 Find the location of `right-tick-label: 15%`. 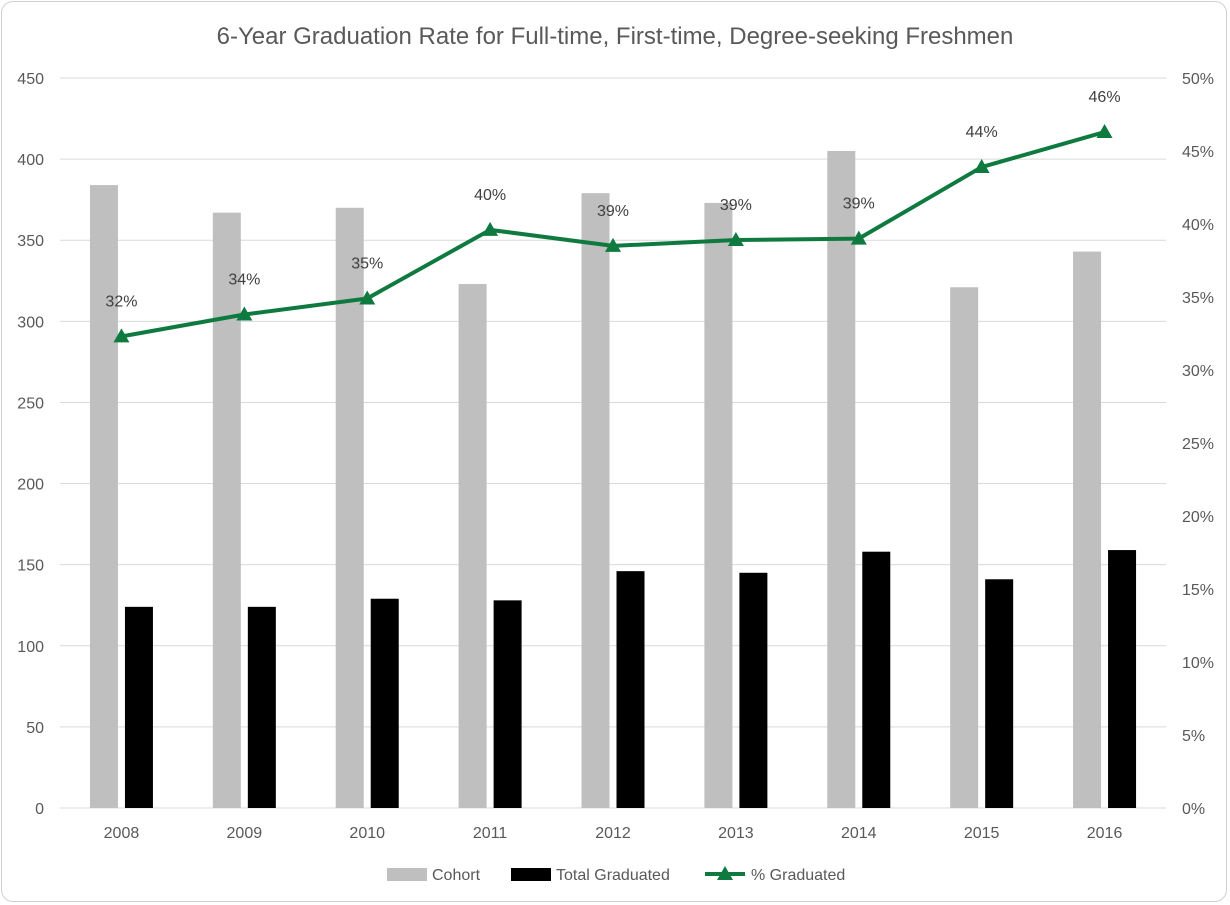

right-tick-label: 15% is located at coordinates (1198, 590).